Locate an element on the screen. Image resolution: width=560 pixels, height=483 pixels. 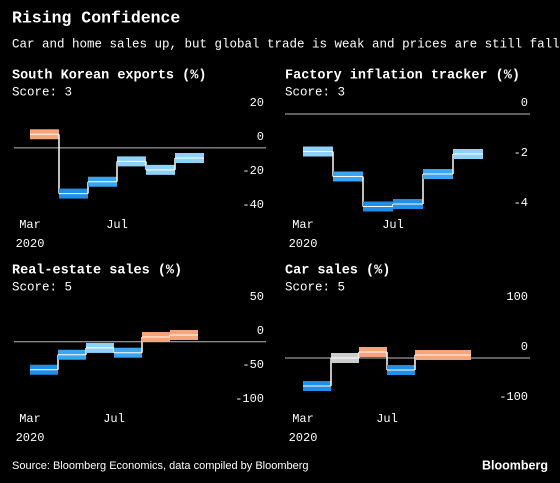
brand: Bloomberg is located at coordinates (515, 465).